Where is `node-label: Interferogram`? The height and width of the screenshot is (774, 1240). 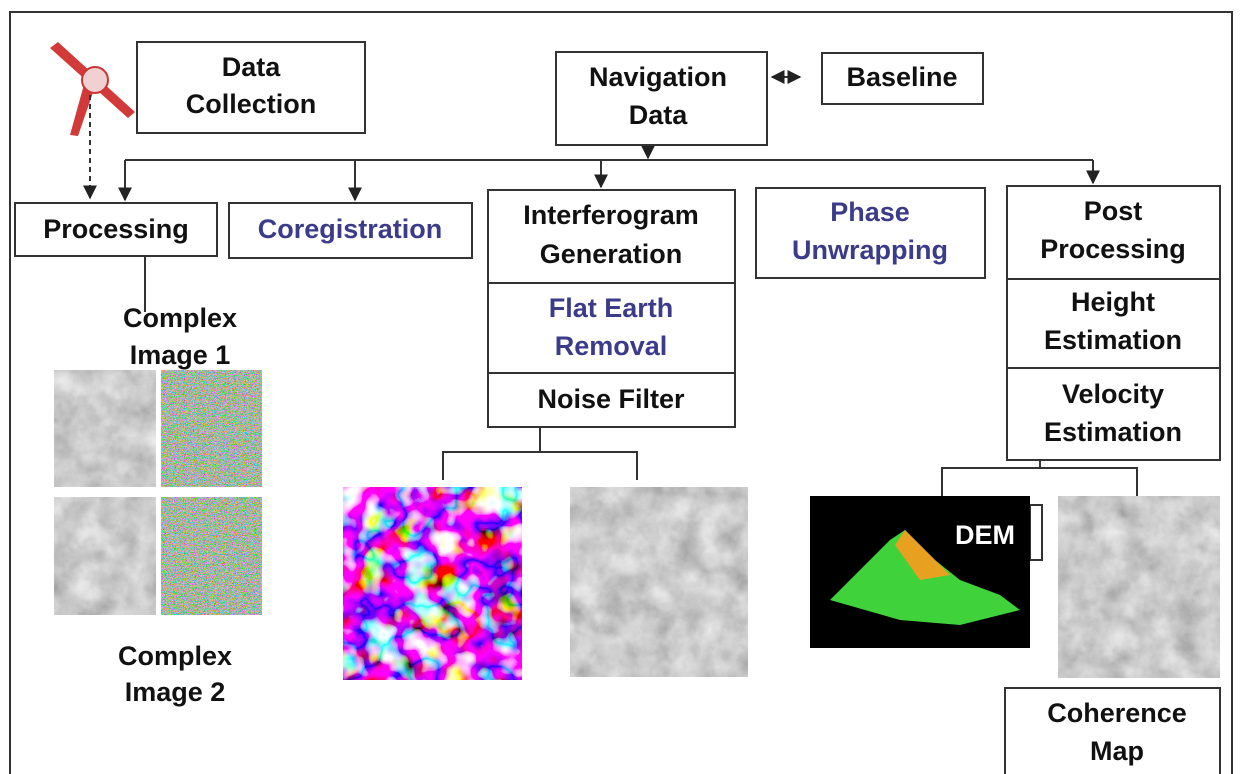 node-label: Interferogram is located at coordinates (611, 215).